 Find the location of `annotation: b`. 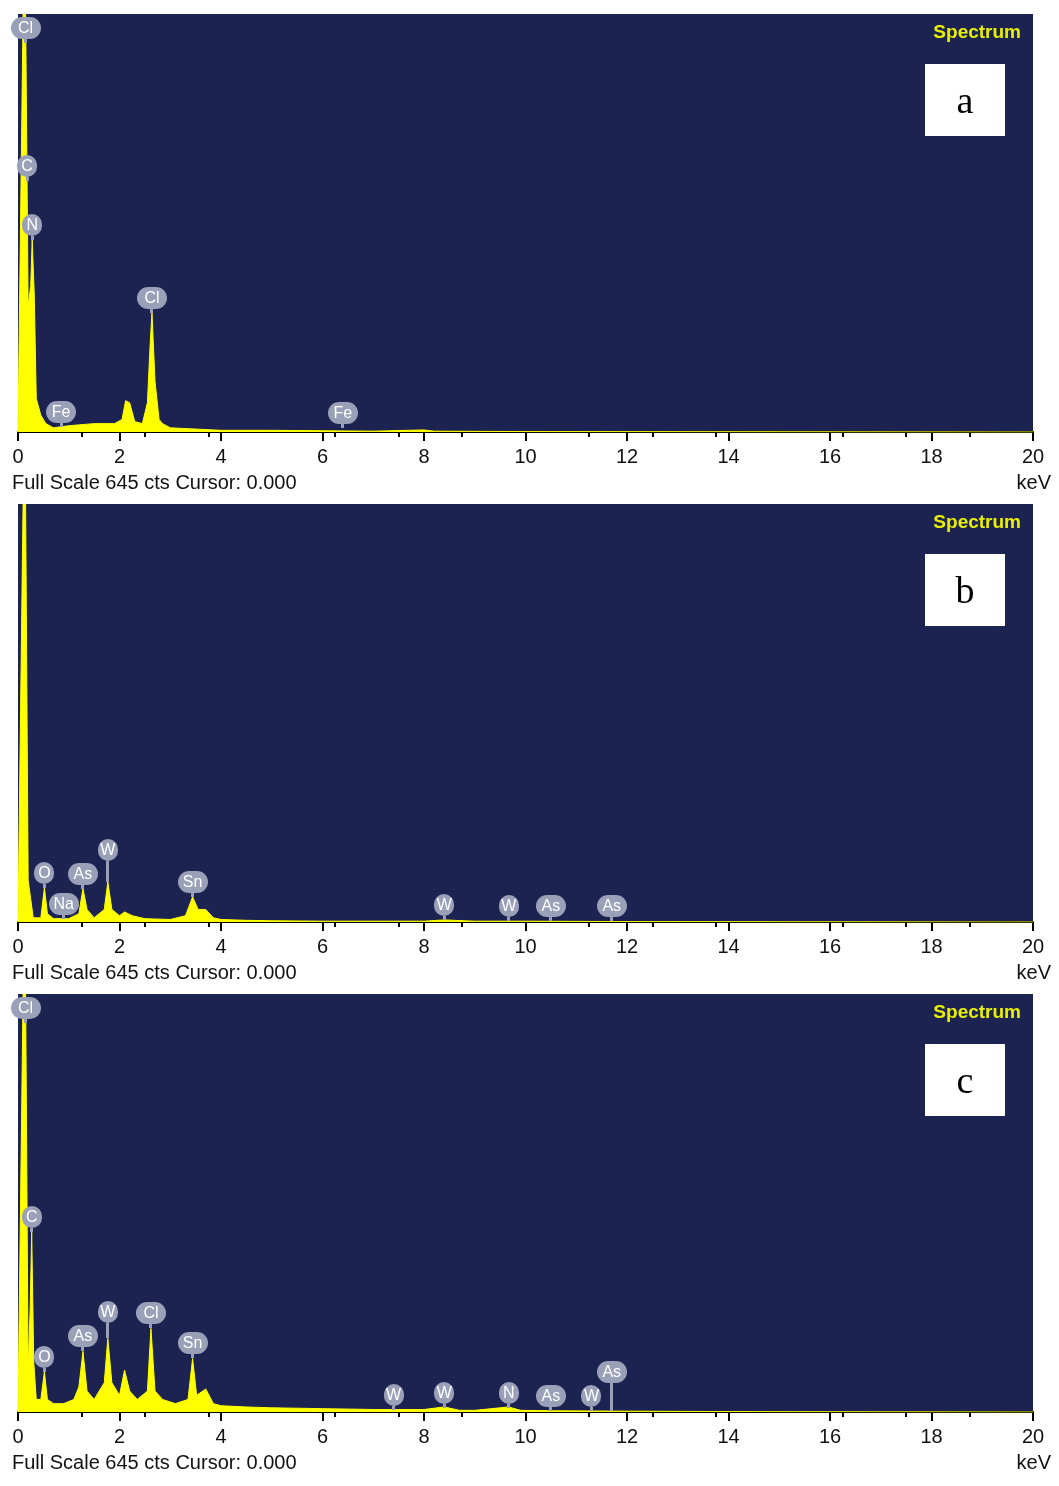

annotation: b is located at coordinates (965, 590).